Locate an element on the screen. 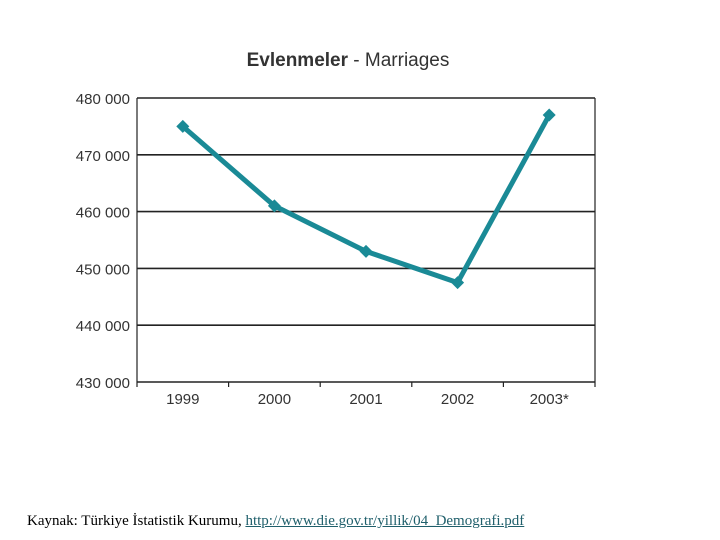 The image size is (720, 540). chart-title-bold: Evlenmeler is located at coordinates (298, 60).